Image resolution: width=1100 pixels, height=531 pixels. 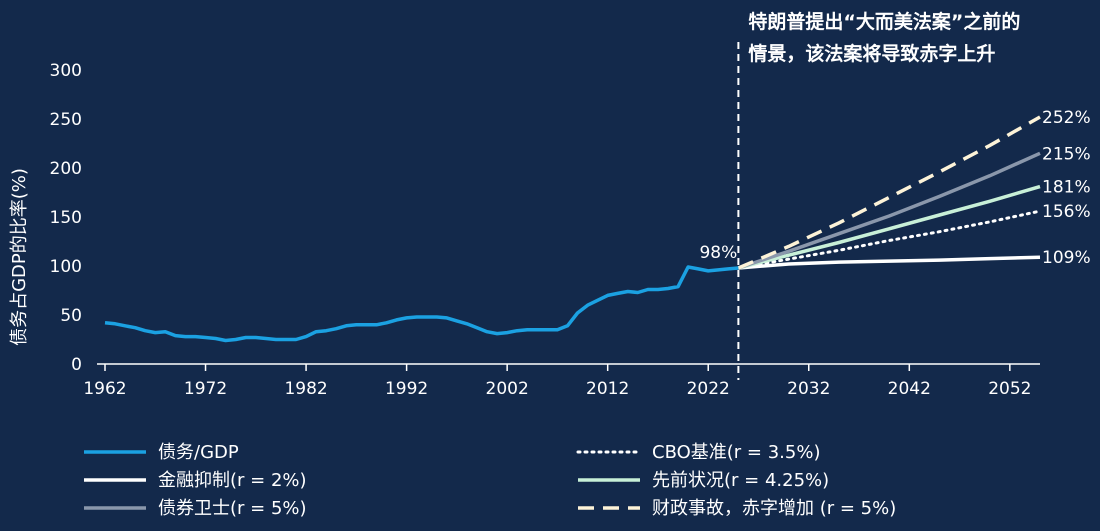 What do you see at coordinates (66, 71) in the screenshot?
I see `y-tick-label: 300` at bounding box center [66, 71].